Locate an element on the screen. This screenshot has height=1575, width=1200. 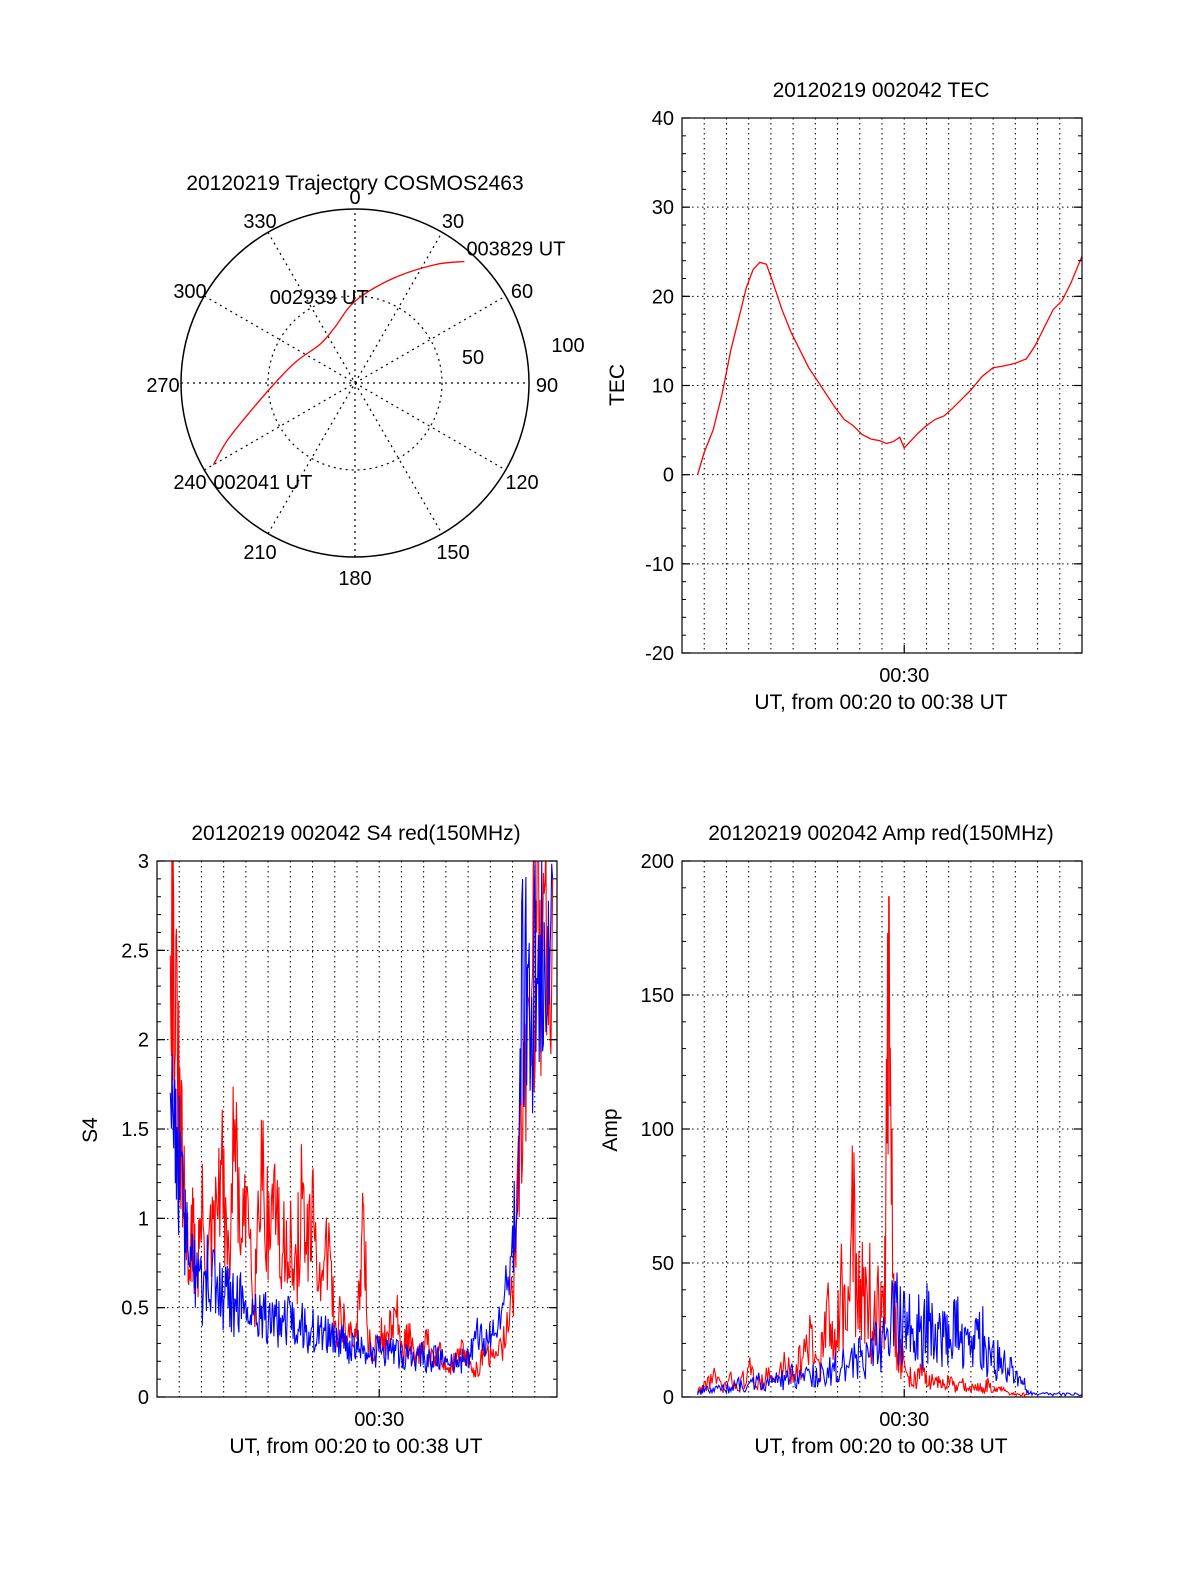
amp-xtick-label: 00:30 is located at coordinates (904, 1420).